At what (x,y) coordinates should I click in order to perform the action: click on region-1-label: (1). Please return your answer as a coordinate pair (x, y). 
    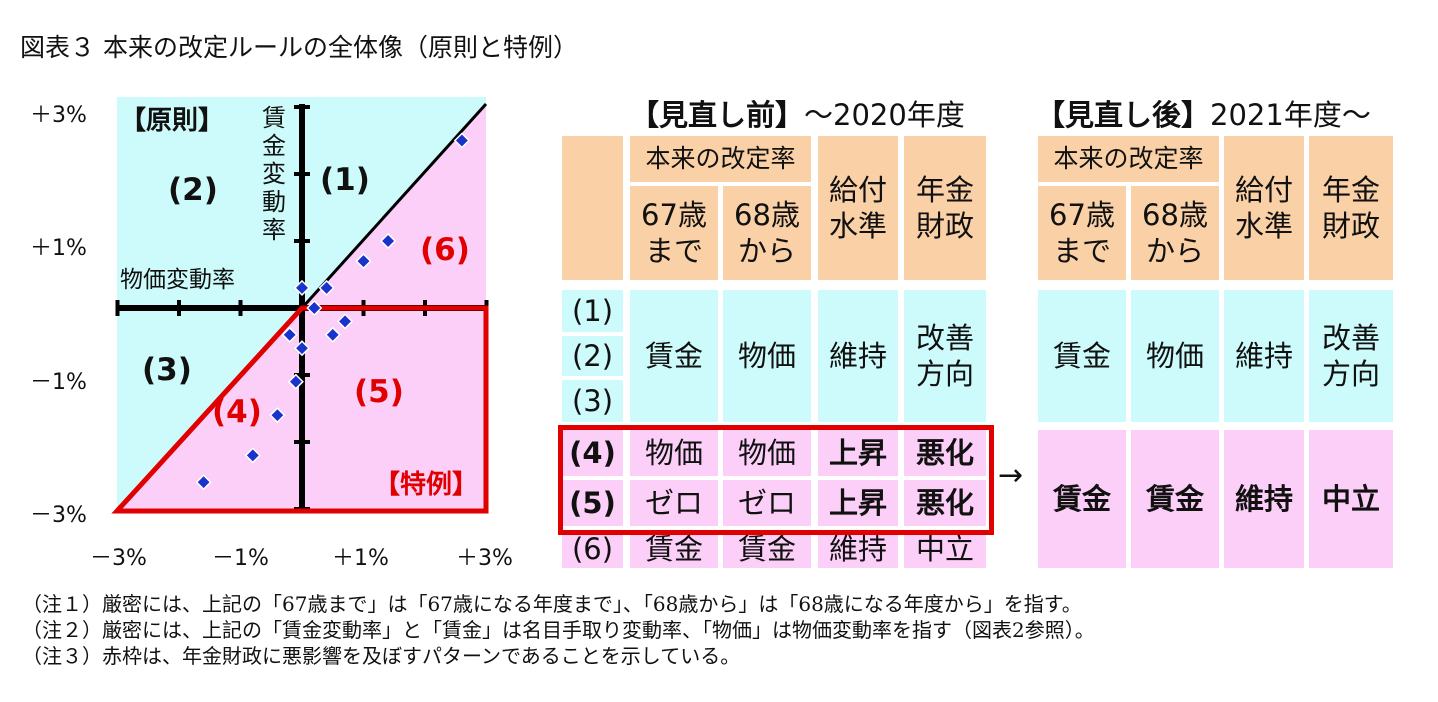
    Looking at the image, I should click on (345, 180).